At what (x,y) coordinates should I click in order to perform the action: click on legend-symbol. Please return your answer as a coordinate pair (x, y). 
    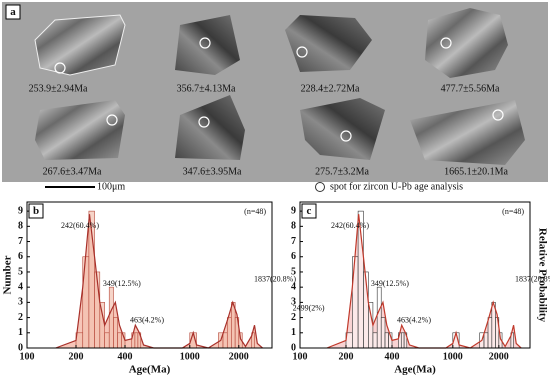
    Looking at the image, I should click on (320, 187).